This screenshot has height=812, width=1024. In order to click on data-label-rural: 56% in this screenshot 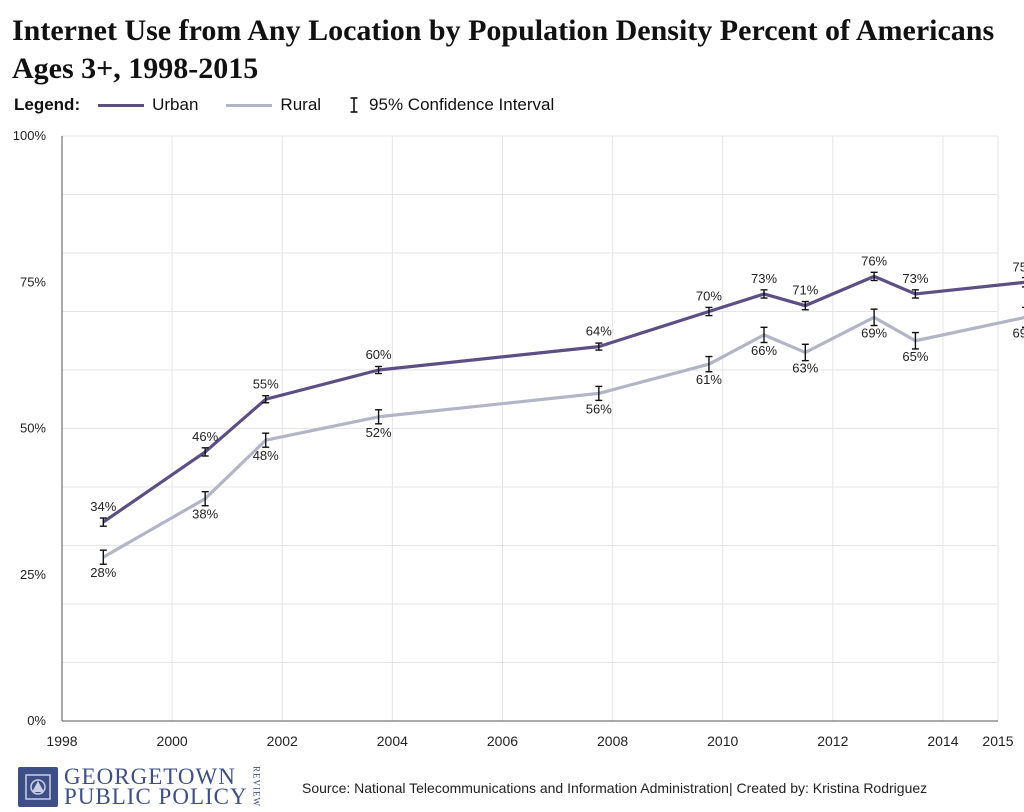, I will do `click(599, 408)`.